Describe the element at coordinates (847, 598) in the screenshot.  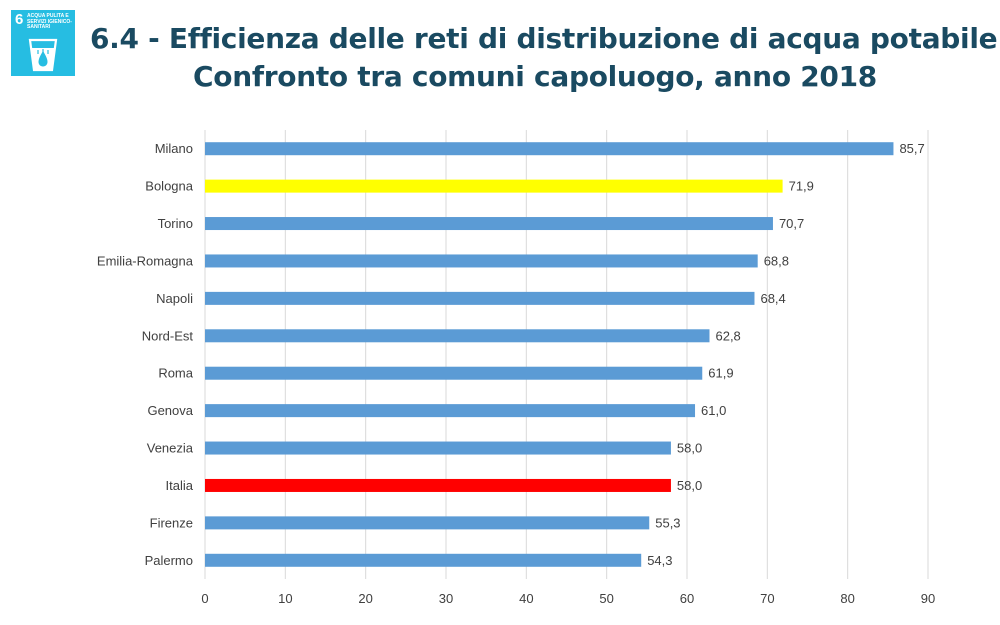
I see `x-tick-label: 80` at that location.